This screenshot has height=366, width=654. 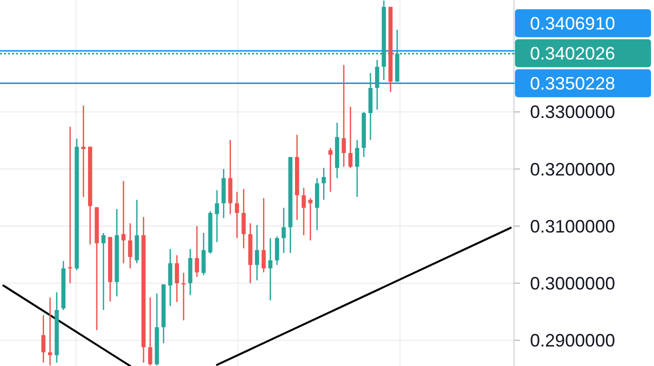 What do you see at coordinates (573, 226) in the screenshot?
I see `y-tick-label: 0.3100000` at bounding box center [573, 226].